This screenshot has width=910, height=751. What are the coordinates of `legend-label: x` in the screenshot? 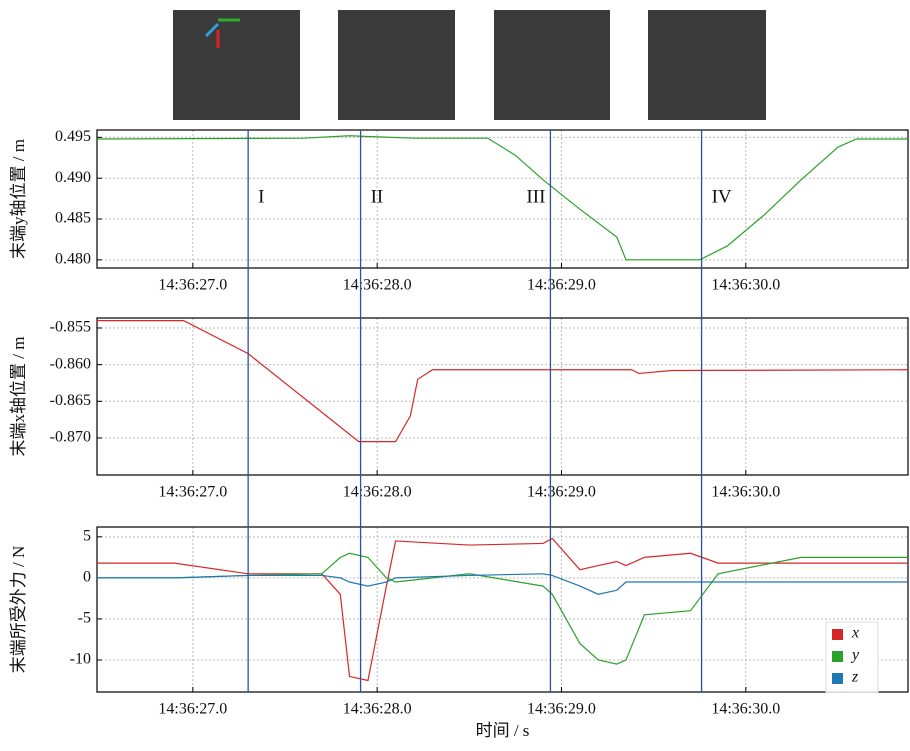 It's located at (855, 633).